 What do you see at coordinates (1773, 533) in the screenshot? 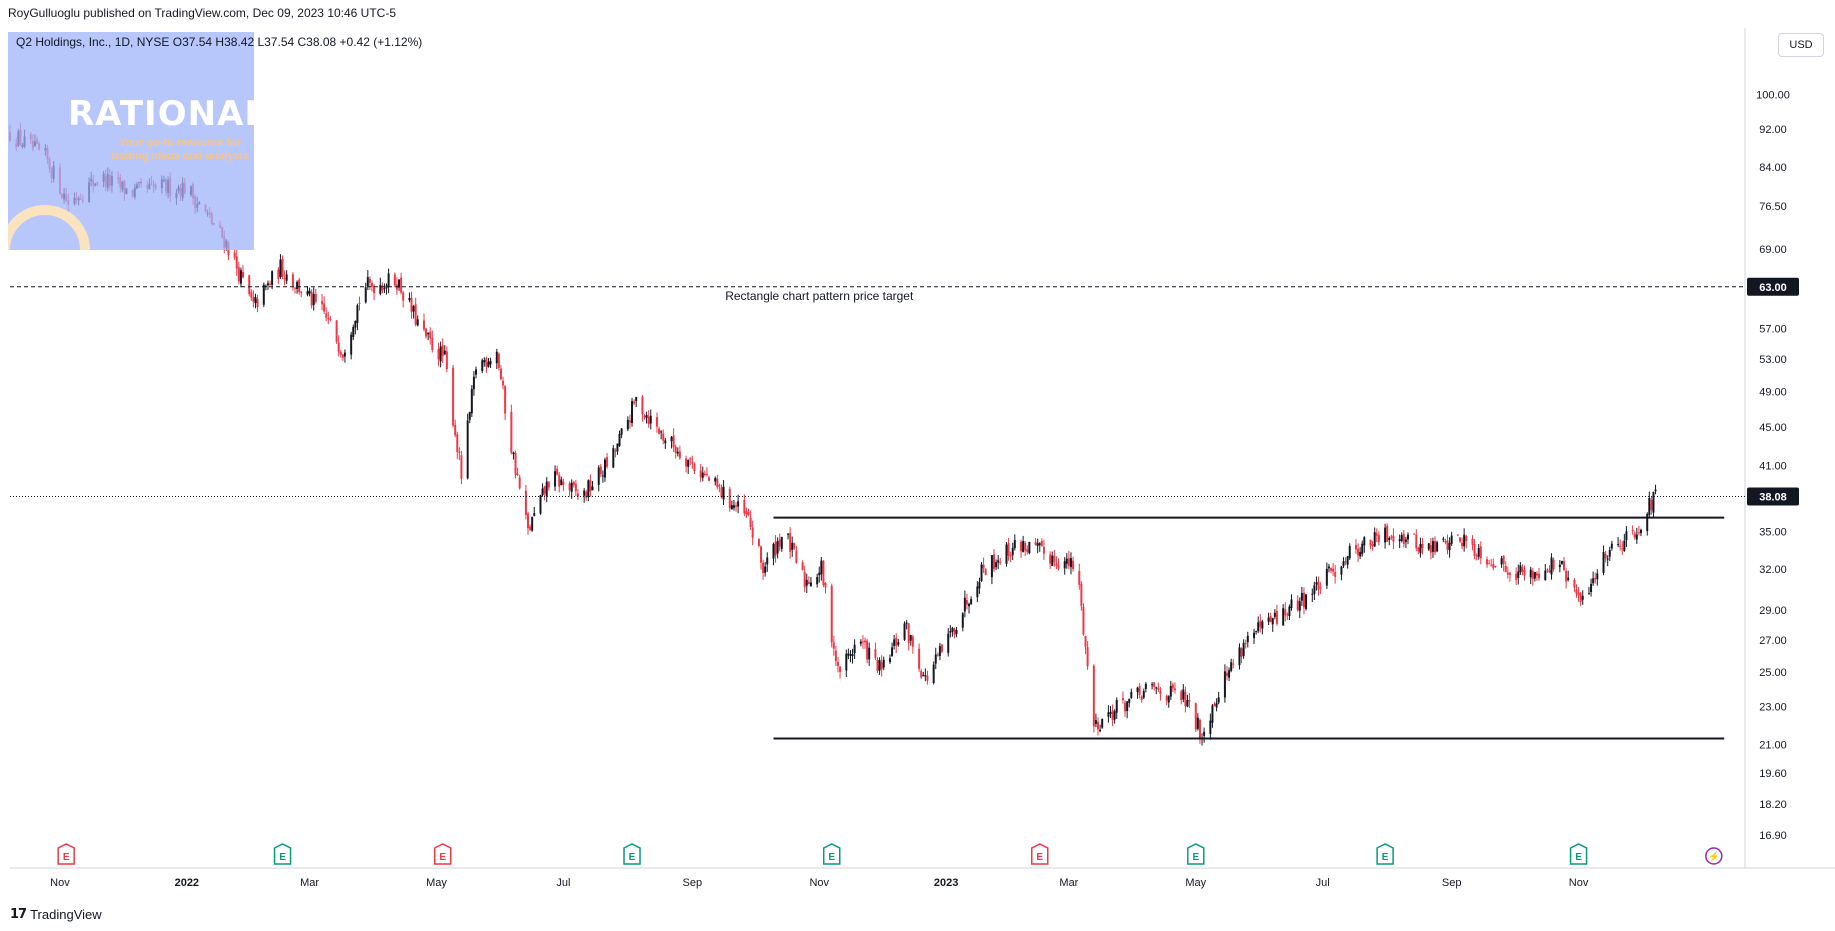
I see `price-tick-label: 35.00` at bounding box center [1773, 533].